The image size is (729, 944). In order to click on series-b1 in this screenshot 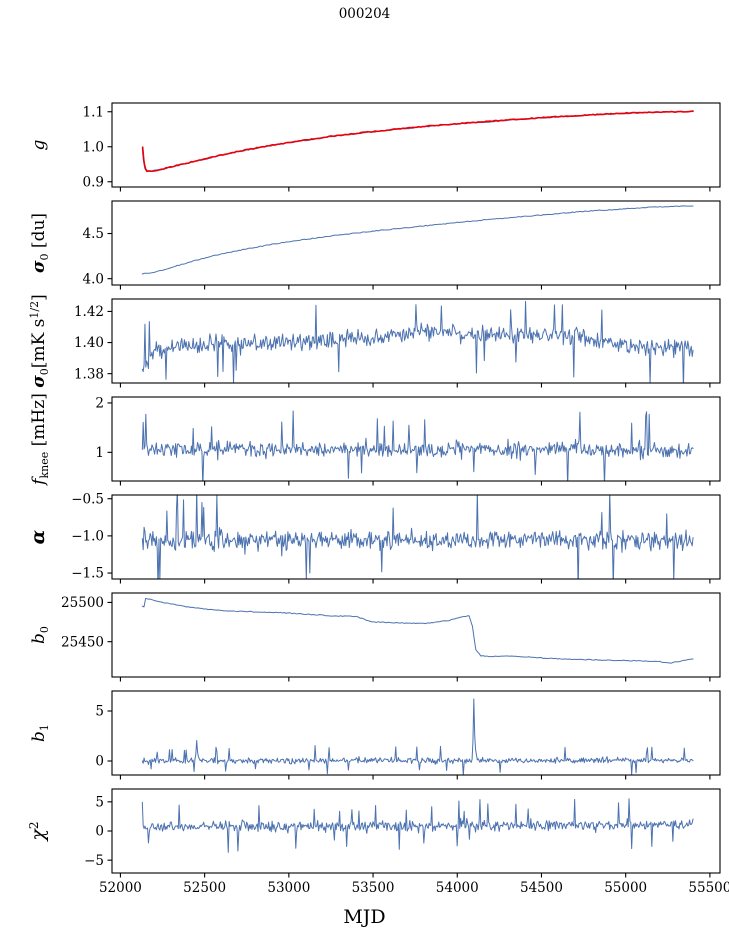, I will do `click(417, 736)`.